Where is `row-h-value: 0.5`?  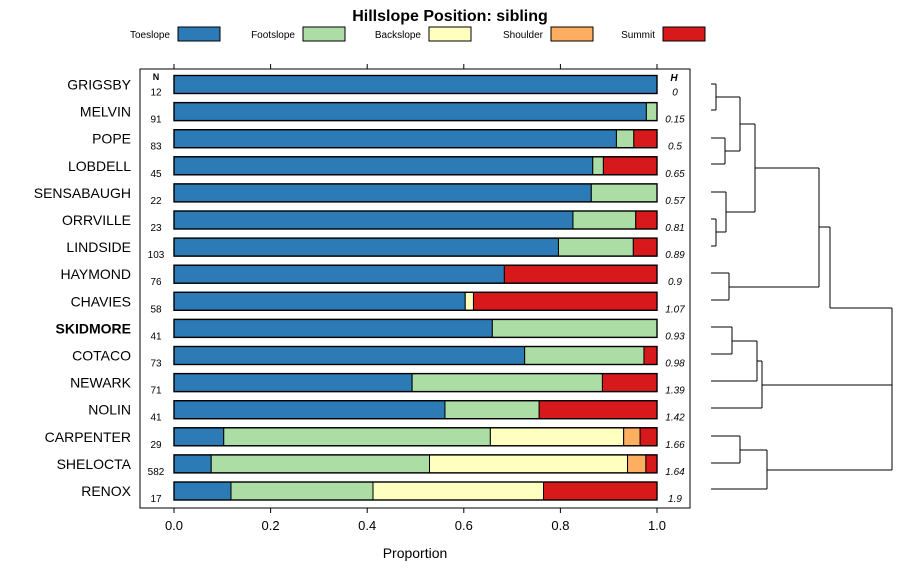
row-h-value: 0.5 is located at coordinates (675, 147).